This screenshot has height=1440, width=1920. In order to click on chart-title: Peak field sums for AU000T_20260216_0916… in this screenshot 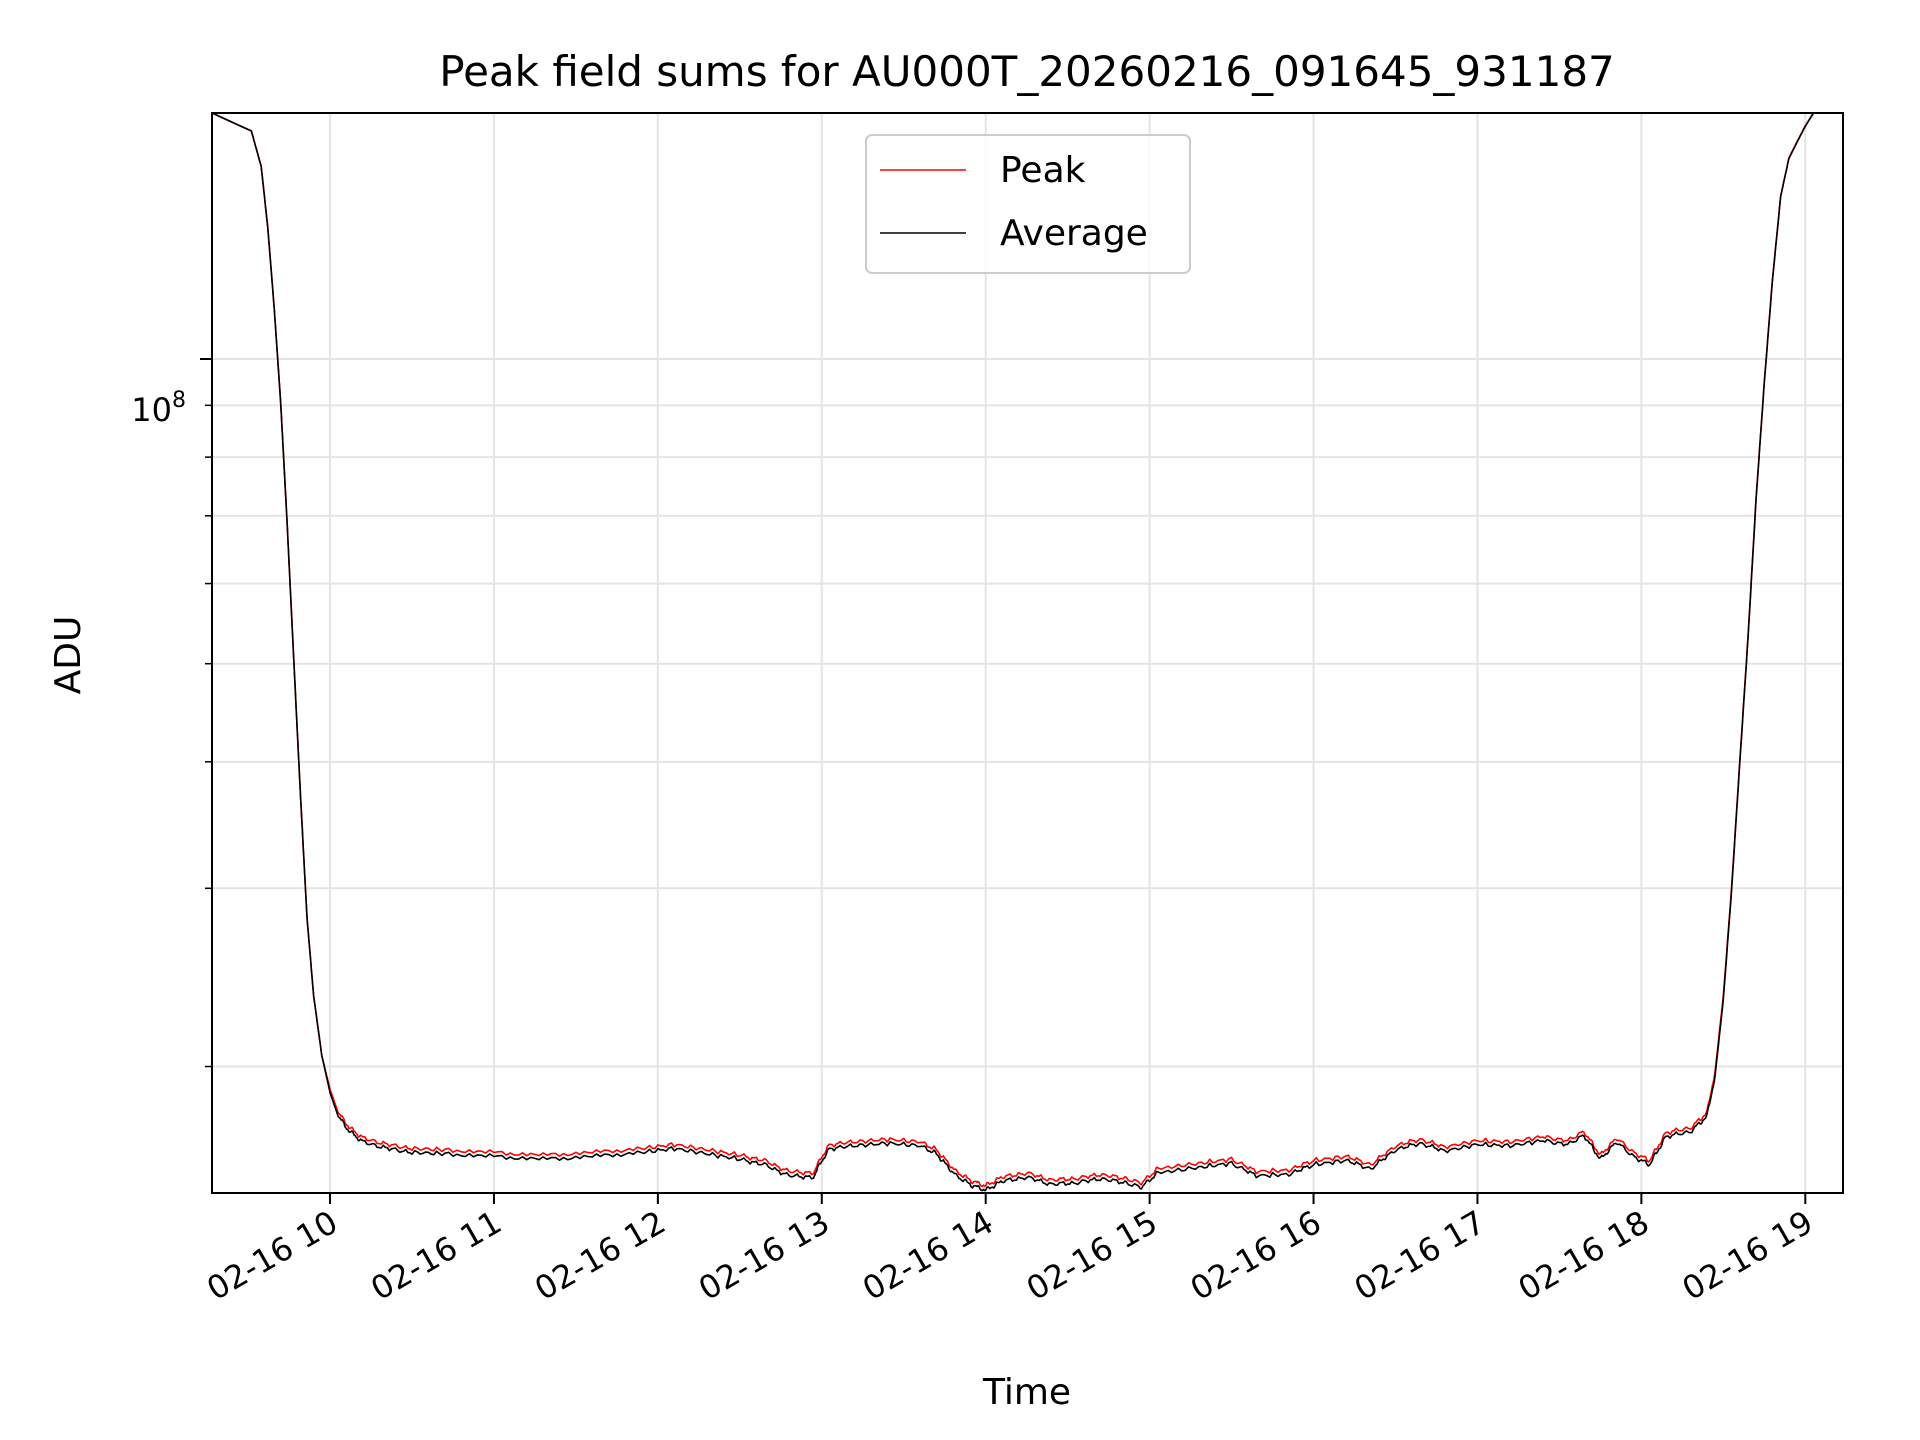, I will do `click(1027, 71)`.